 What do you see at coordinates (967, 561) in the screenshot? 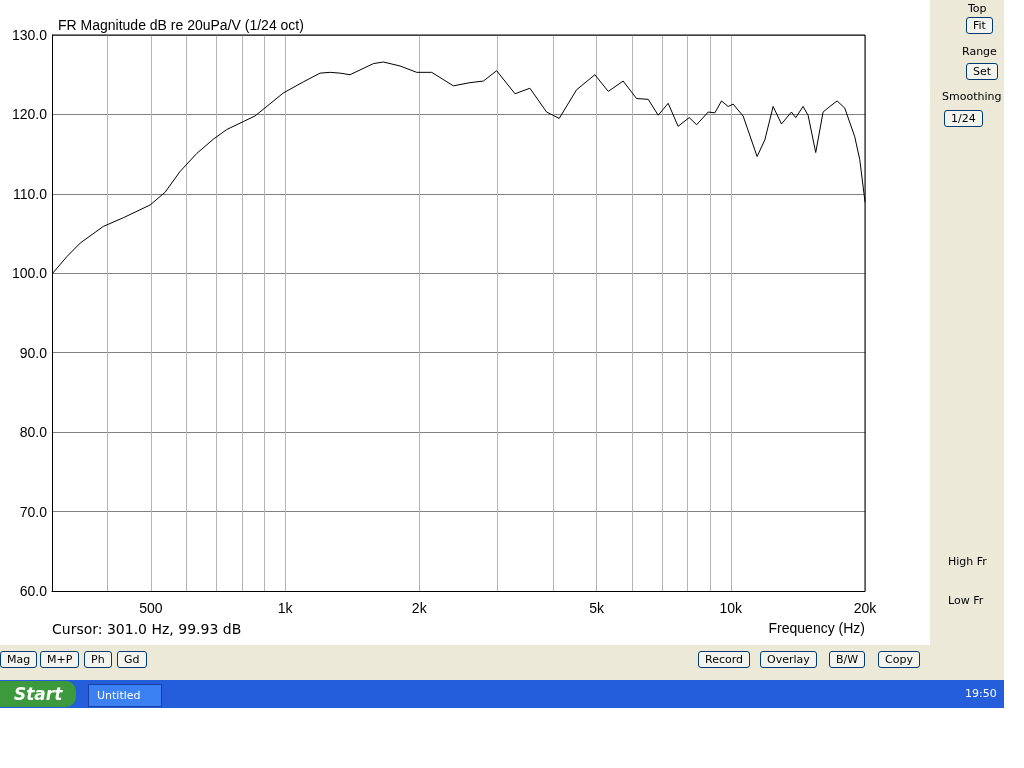
I see `text: High Fr` at bounding box center [967, 561].